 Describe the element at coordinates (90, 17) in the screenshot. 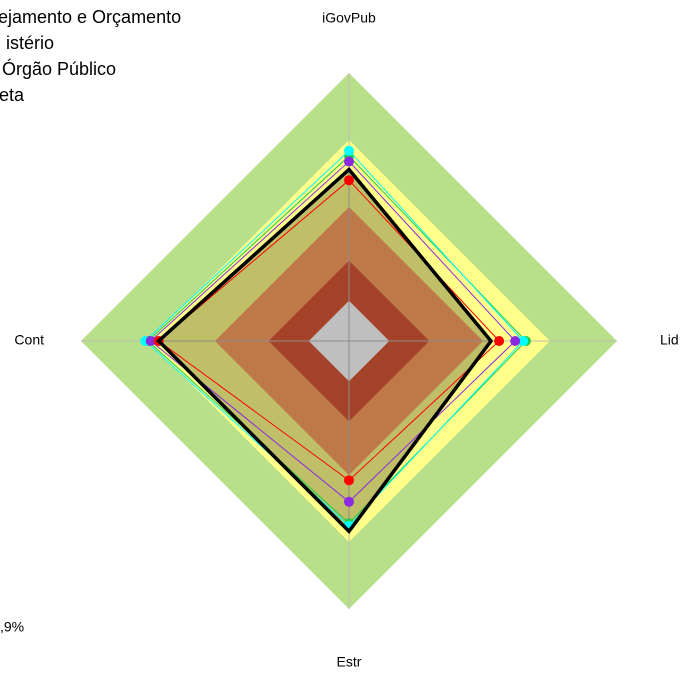

I see `legend-entry: ejamento e Orçamento` at that location.